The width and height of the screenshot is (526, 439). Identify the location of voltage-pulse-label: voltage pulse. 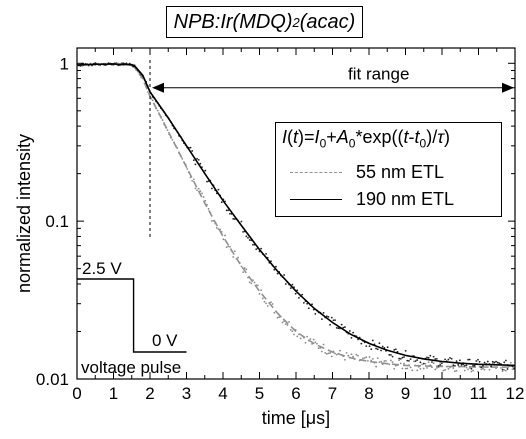
(131, 367).